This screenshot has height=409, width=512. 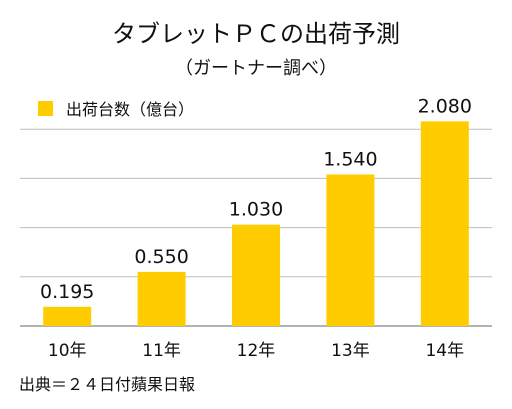 I want to click on legend-swatch, so click(x=45, y=108).